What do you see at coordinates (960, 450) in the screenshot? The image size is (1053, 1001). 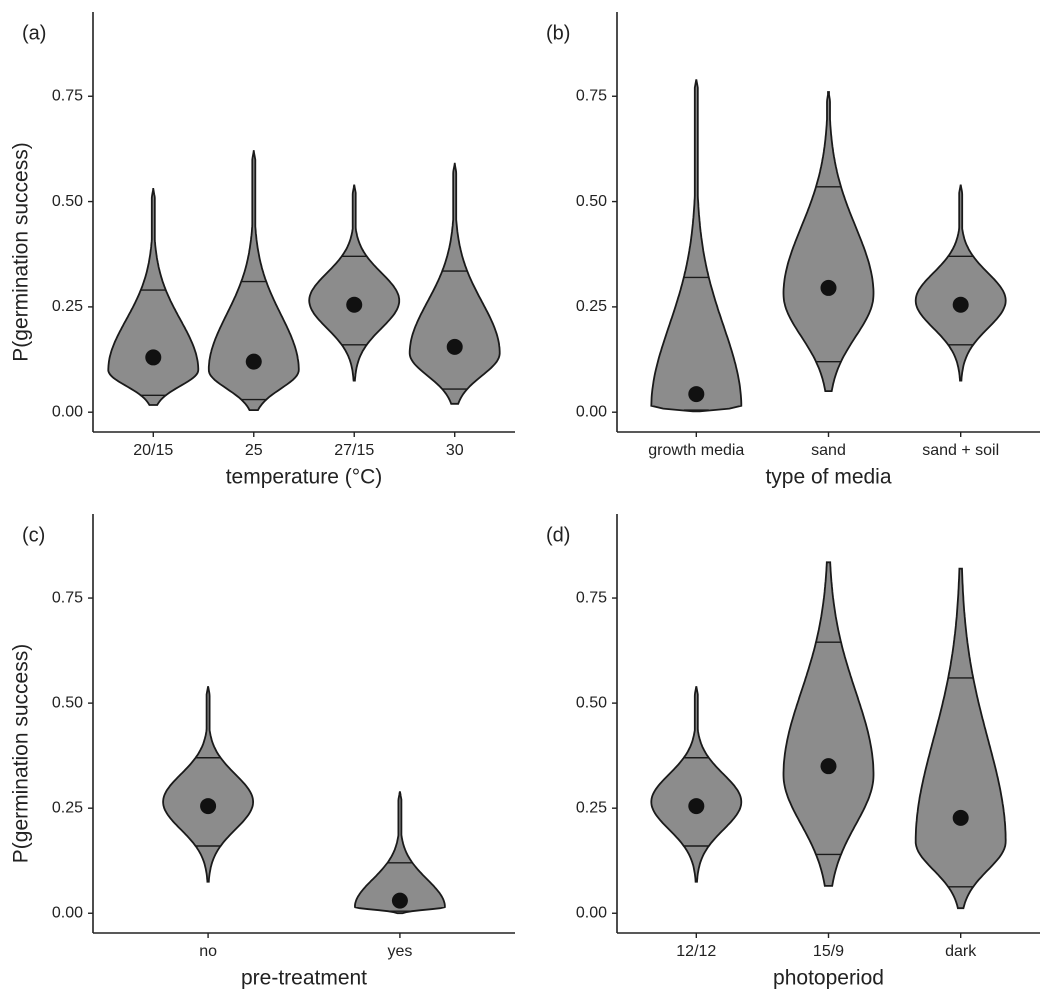 I see `x-tick-label: sand + soil` at bounding box center [960, 450].